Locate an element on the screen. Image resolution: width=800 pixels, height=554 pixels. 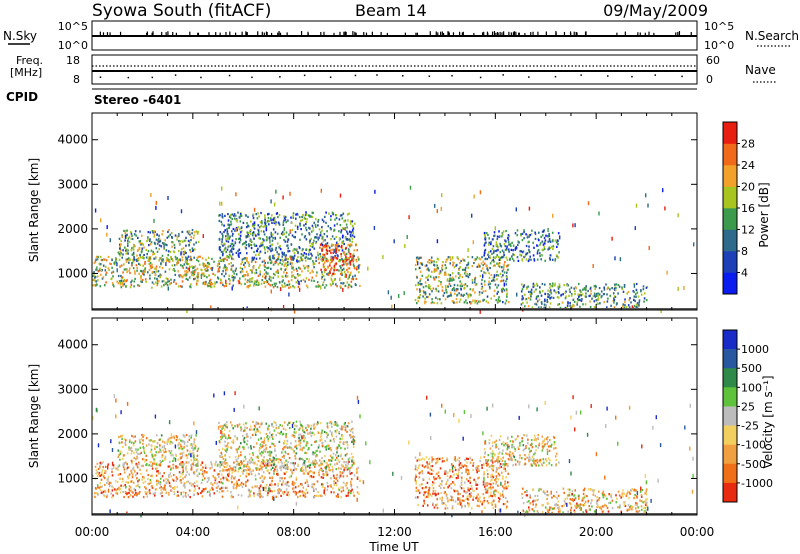
y-tick-label: 3000 is located at coordinates (72, 184).